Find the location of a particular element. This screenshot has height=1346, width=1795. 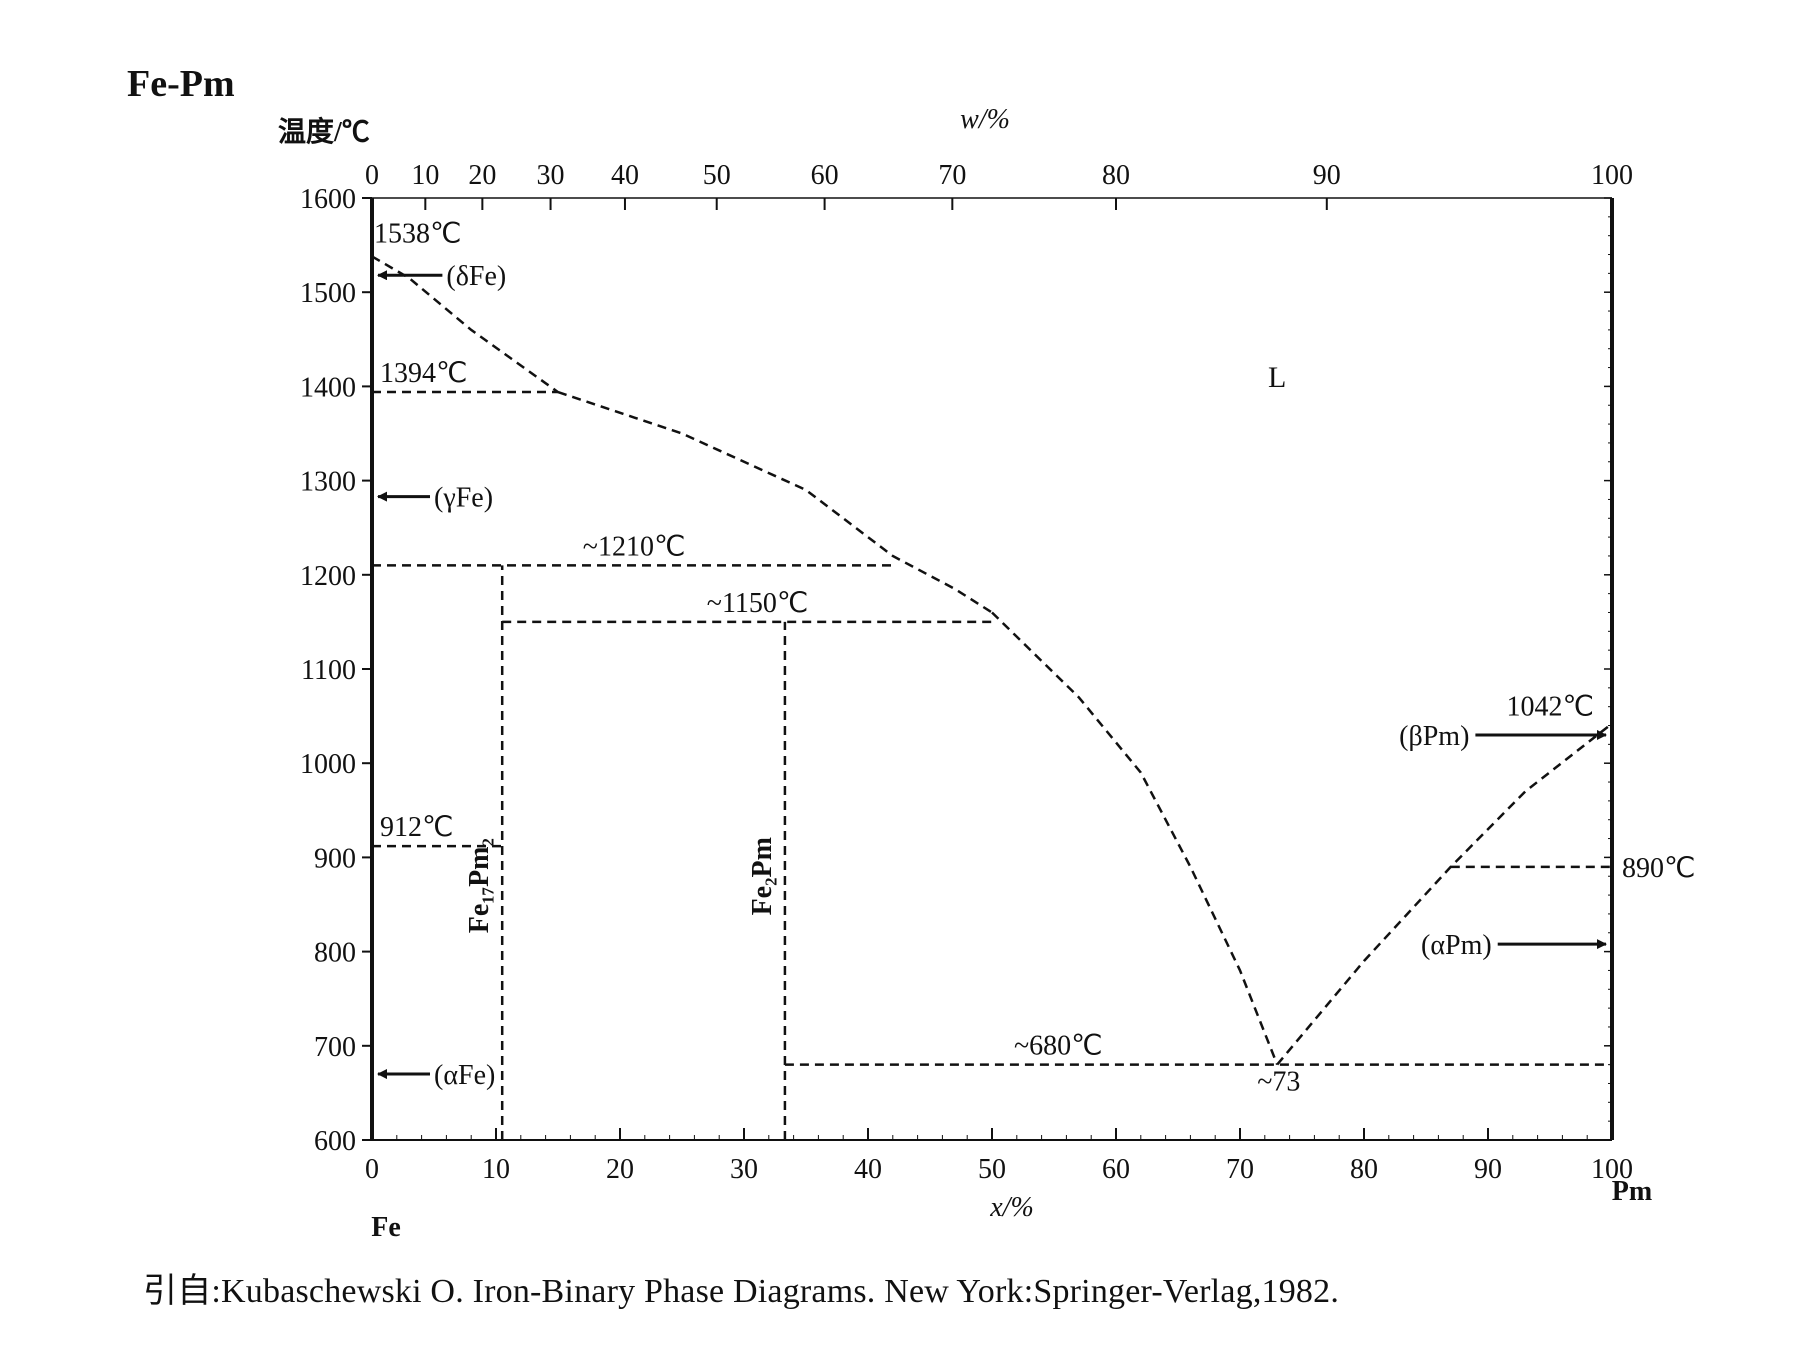

phase-label: (δFe) is located at coordinates (476, 276).